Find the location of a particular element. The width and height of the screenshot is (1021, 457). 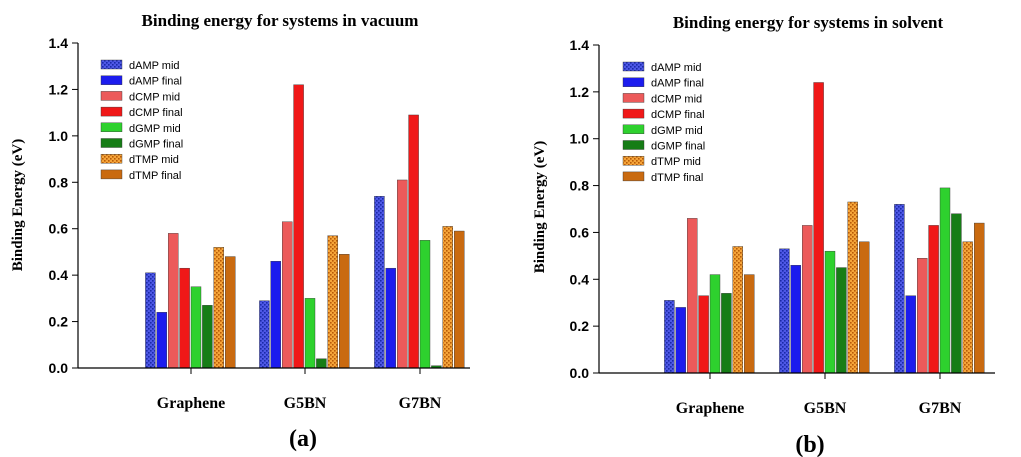

panel-caption: (a) is located at coordinates (303, 439).